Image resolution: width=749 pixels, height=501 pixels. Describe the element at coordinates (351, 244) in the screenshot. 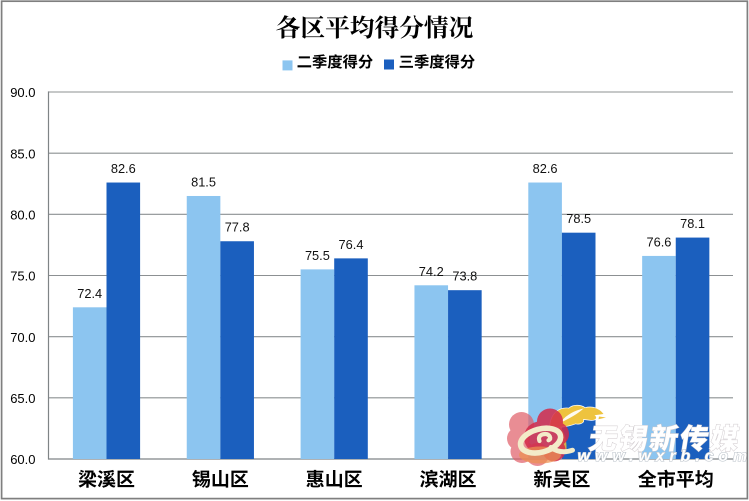

I see `svg-text: 76.4` at that location.